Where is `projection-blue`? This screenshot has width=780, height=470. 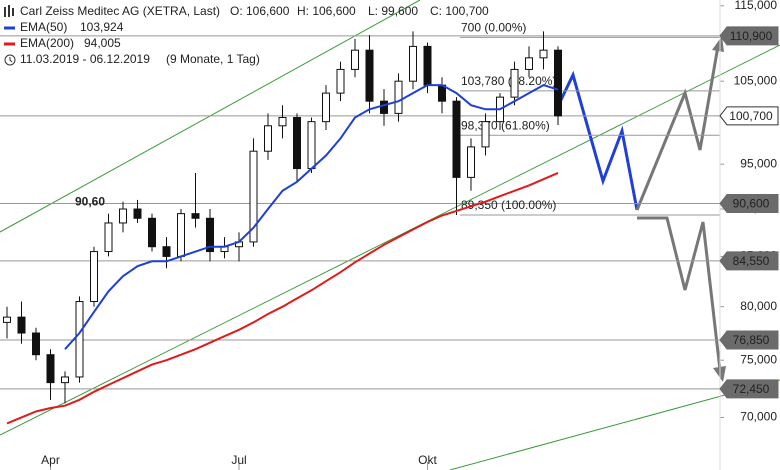
projection-blue is located at coordinates (597, 140).